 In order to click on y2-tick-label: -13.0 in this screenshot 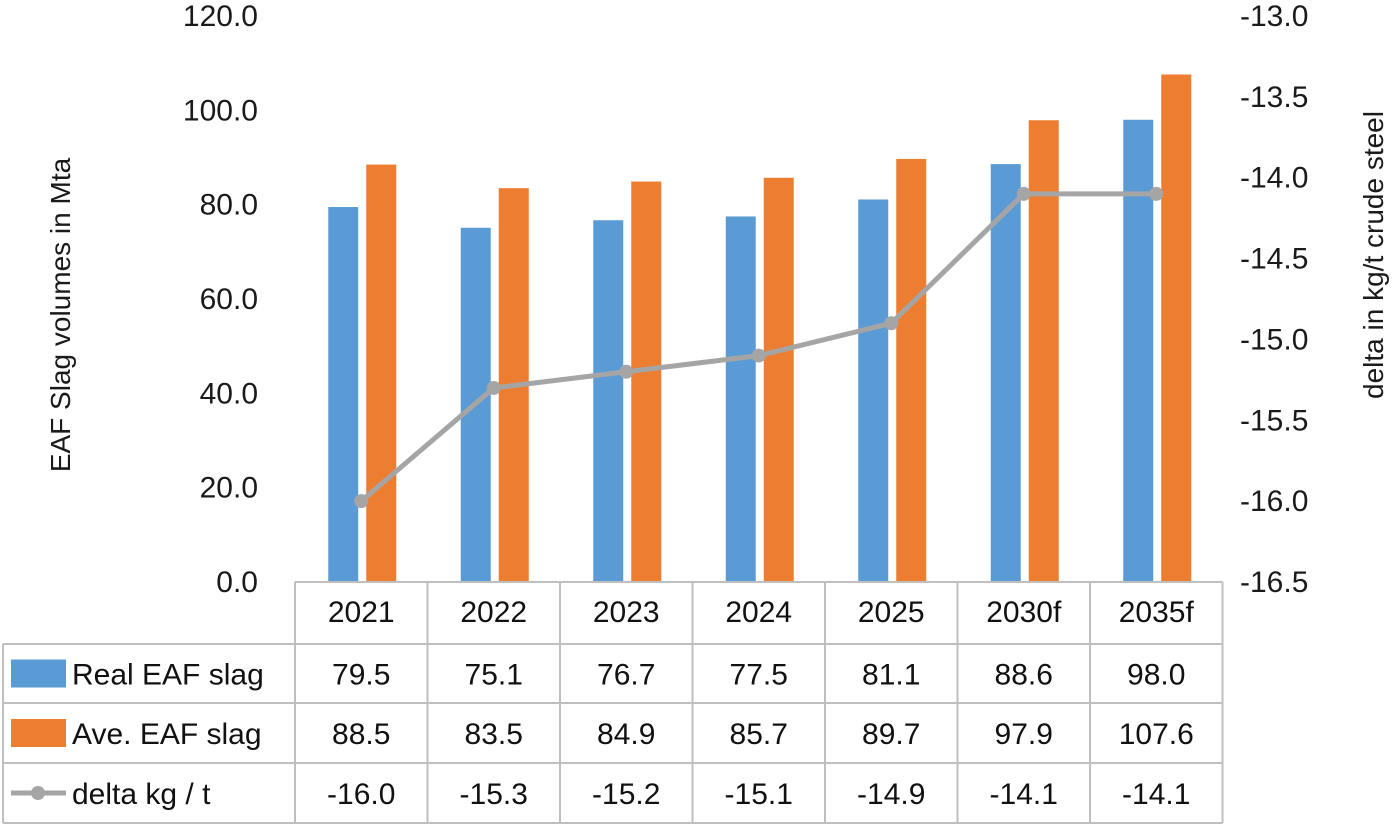, I will do `click(1274, 16)`.